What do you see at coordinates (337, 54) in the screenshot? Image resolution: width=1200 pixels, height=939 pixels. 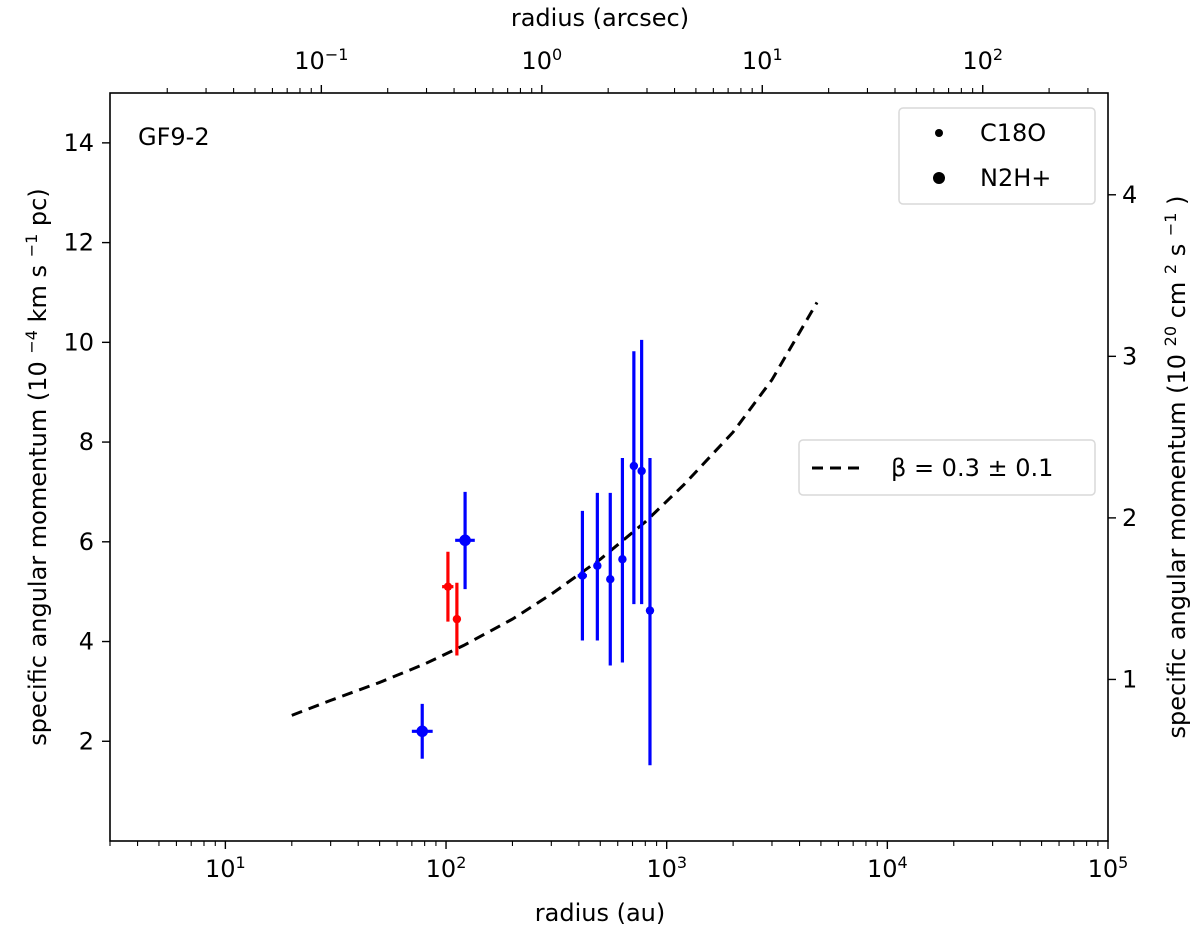 I see `top-x-tick-label-exp: −1` at bounding box center [337, 54].